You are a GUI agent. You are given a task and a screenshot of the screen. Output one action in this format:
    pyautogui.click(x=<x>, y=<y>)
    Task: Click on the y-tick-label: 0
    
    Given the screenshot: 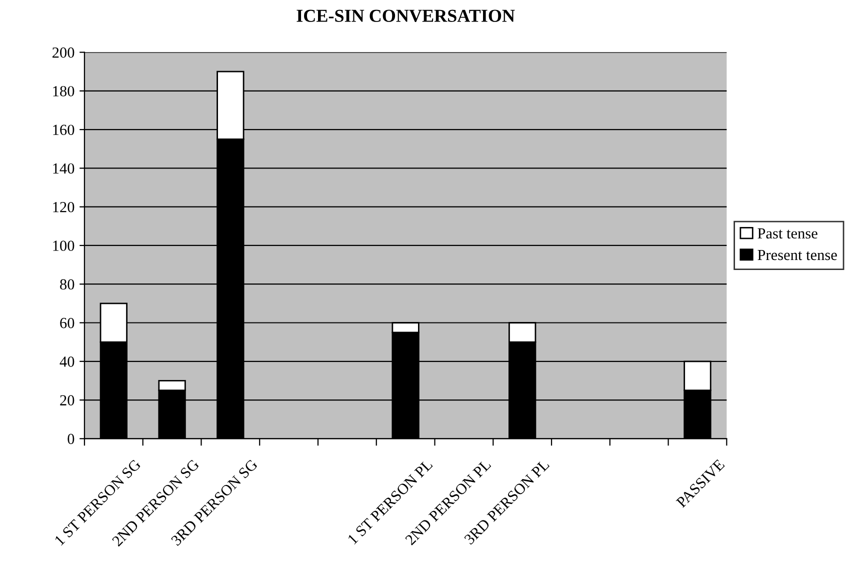 What is the action you would take?
    pyautogui.click(x=71, y=439)
    